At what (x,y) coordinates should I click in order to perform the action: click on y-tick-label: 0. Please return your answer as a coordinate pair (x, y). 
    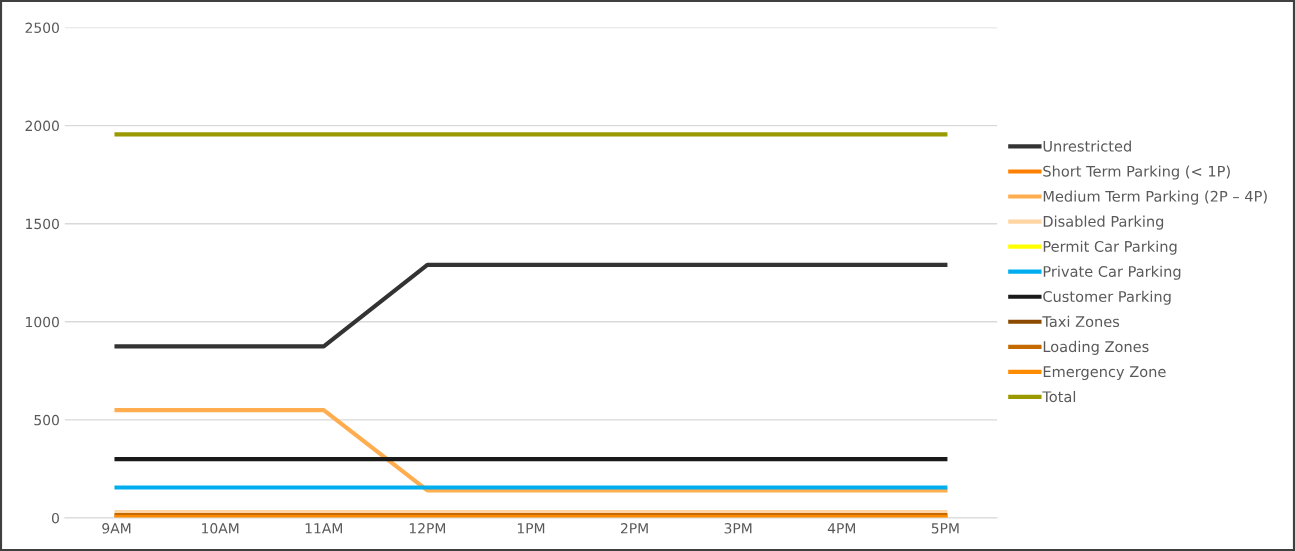
    Looking at the image, I should click on (55, 518).